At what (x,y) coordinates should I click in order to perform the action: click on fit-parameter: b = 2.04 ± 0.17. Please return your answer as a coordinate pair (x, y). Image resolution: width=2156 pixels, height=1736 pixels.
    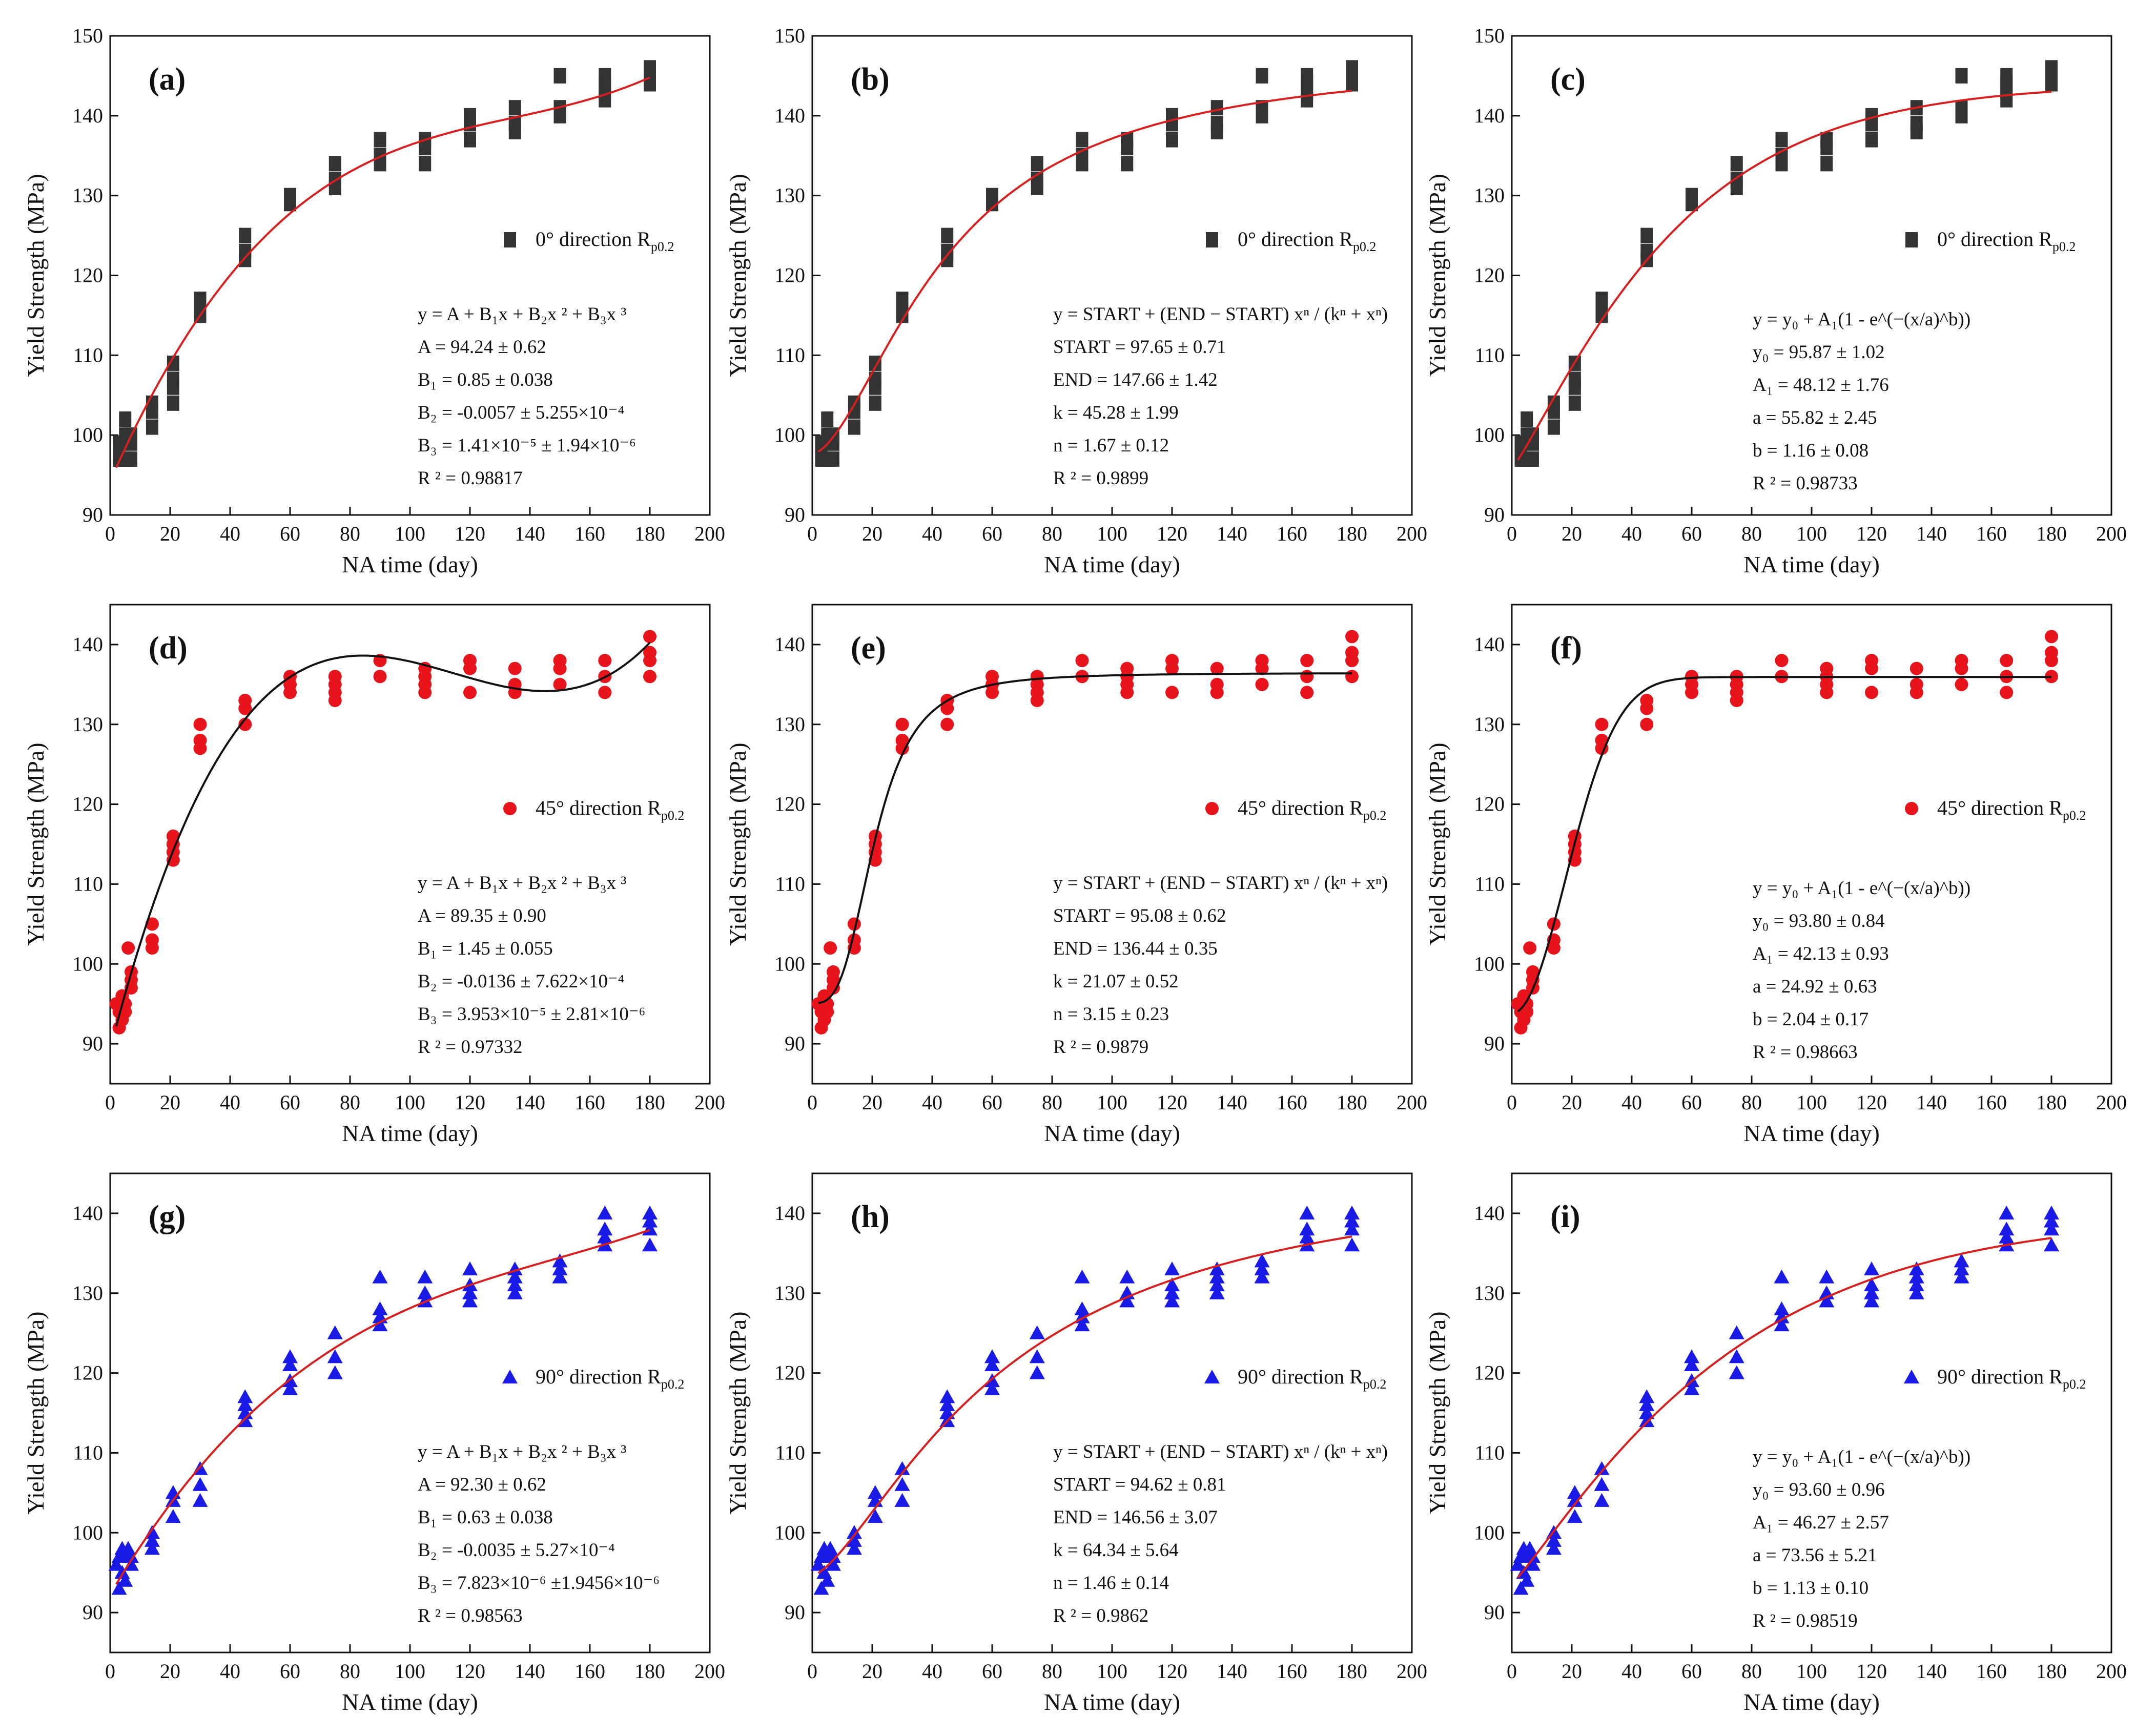
    Looking at the image, I should click on (1810, 1019).